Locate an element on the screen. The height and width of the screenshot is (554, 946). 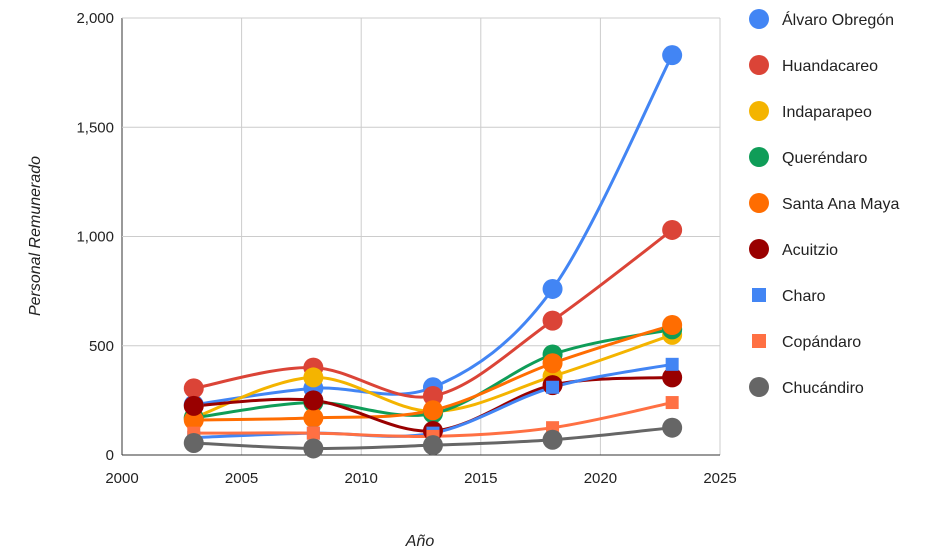
y-axis-ticks: 0 500 1,000 1,500 2,000 is located at coordinates (95, 237).